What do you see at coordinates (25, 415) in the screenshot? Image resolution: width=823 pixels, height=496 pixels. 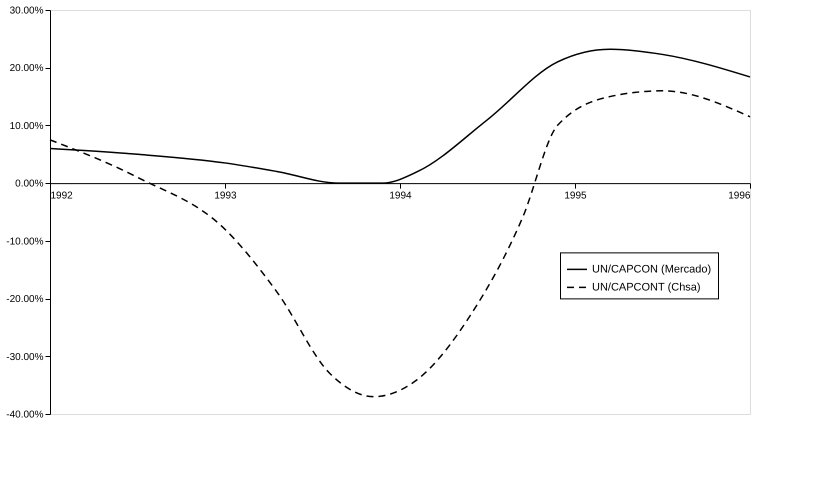 I see `y-tick-label: -40.00%` at bounding box center [25, 415].